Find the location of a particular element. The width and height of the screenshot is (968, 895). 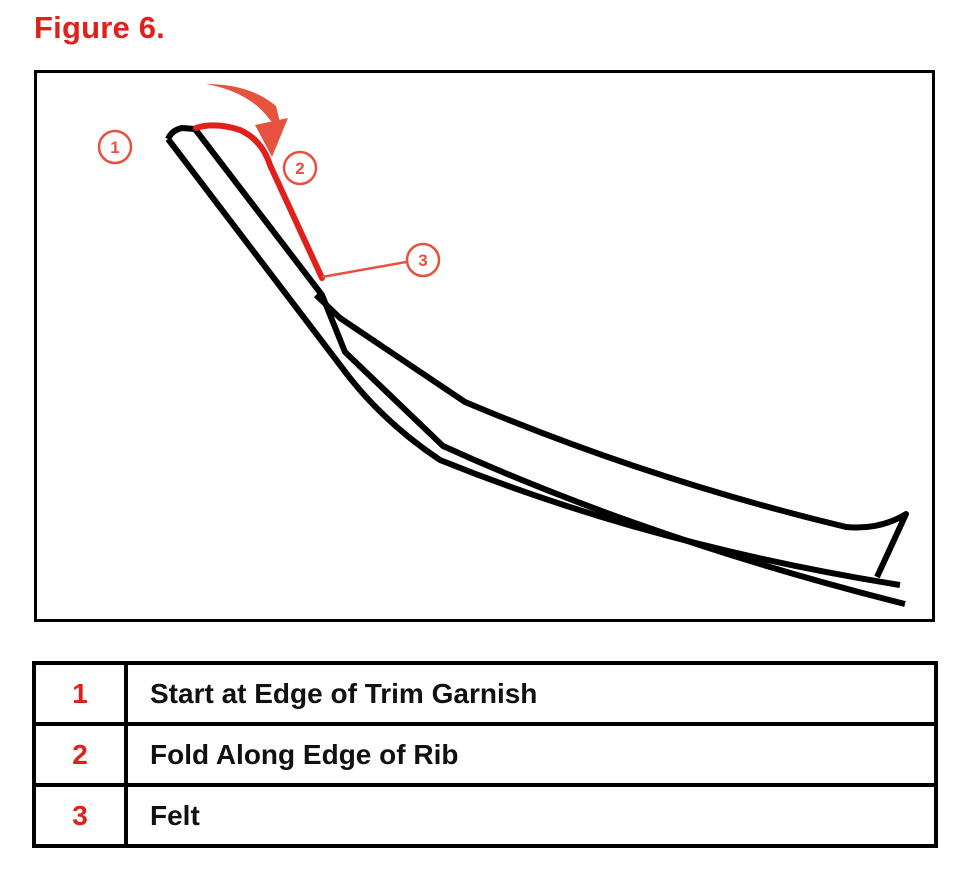

legend-row: 2 Fold Along Edge of Rib is located at coordinates (485, 754).